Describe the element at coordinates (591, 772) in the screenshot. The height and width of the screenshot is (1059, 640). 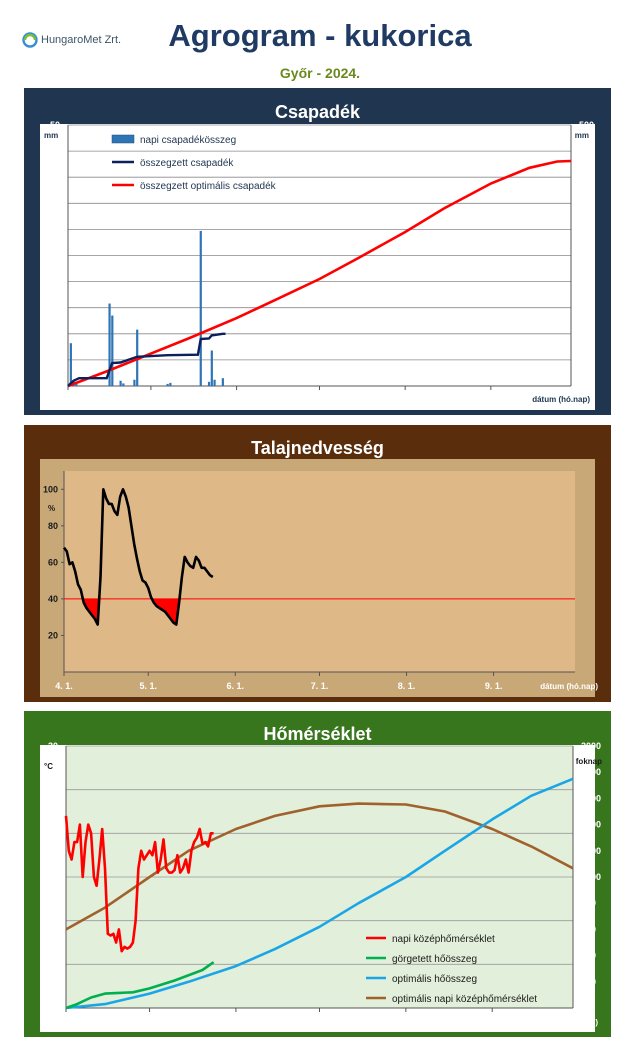
I see `y-right-tick-label: 1800` at that location.